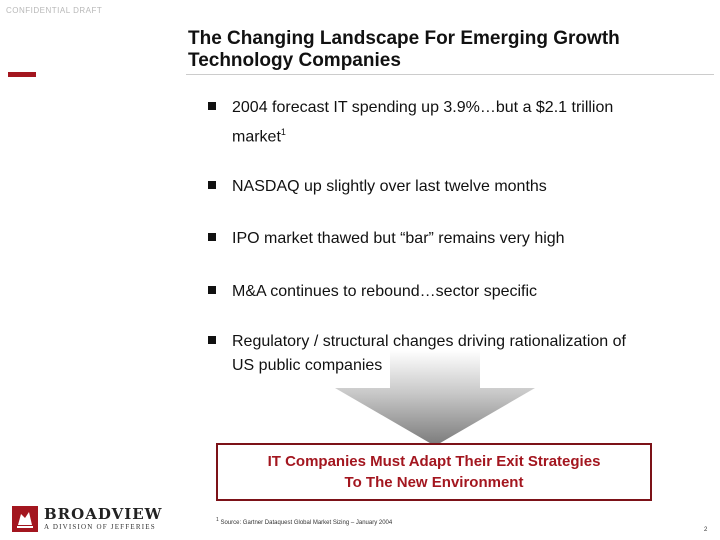  Describe the element at coordinates (25, 519) in the screenshot. I see `crest-icon` at that location.